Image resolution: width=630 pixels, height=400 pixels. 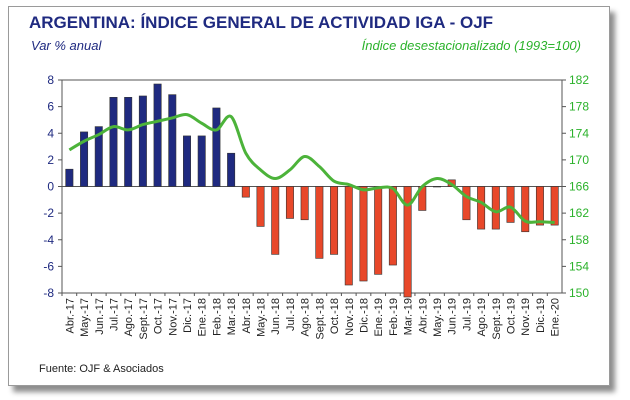 I want to click on x-axis-tick-label: Nov.-19, so click(x=526, y=317).